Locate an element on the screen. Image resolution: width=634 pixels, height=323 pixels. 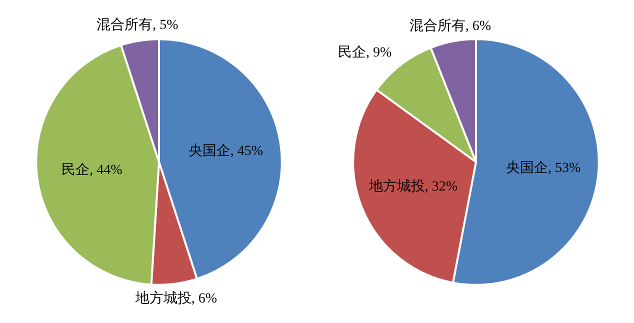
slice-label: 民企, 44% is located at coordinates (92, 170).